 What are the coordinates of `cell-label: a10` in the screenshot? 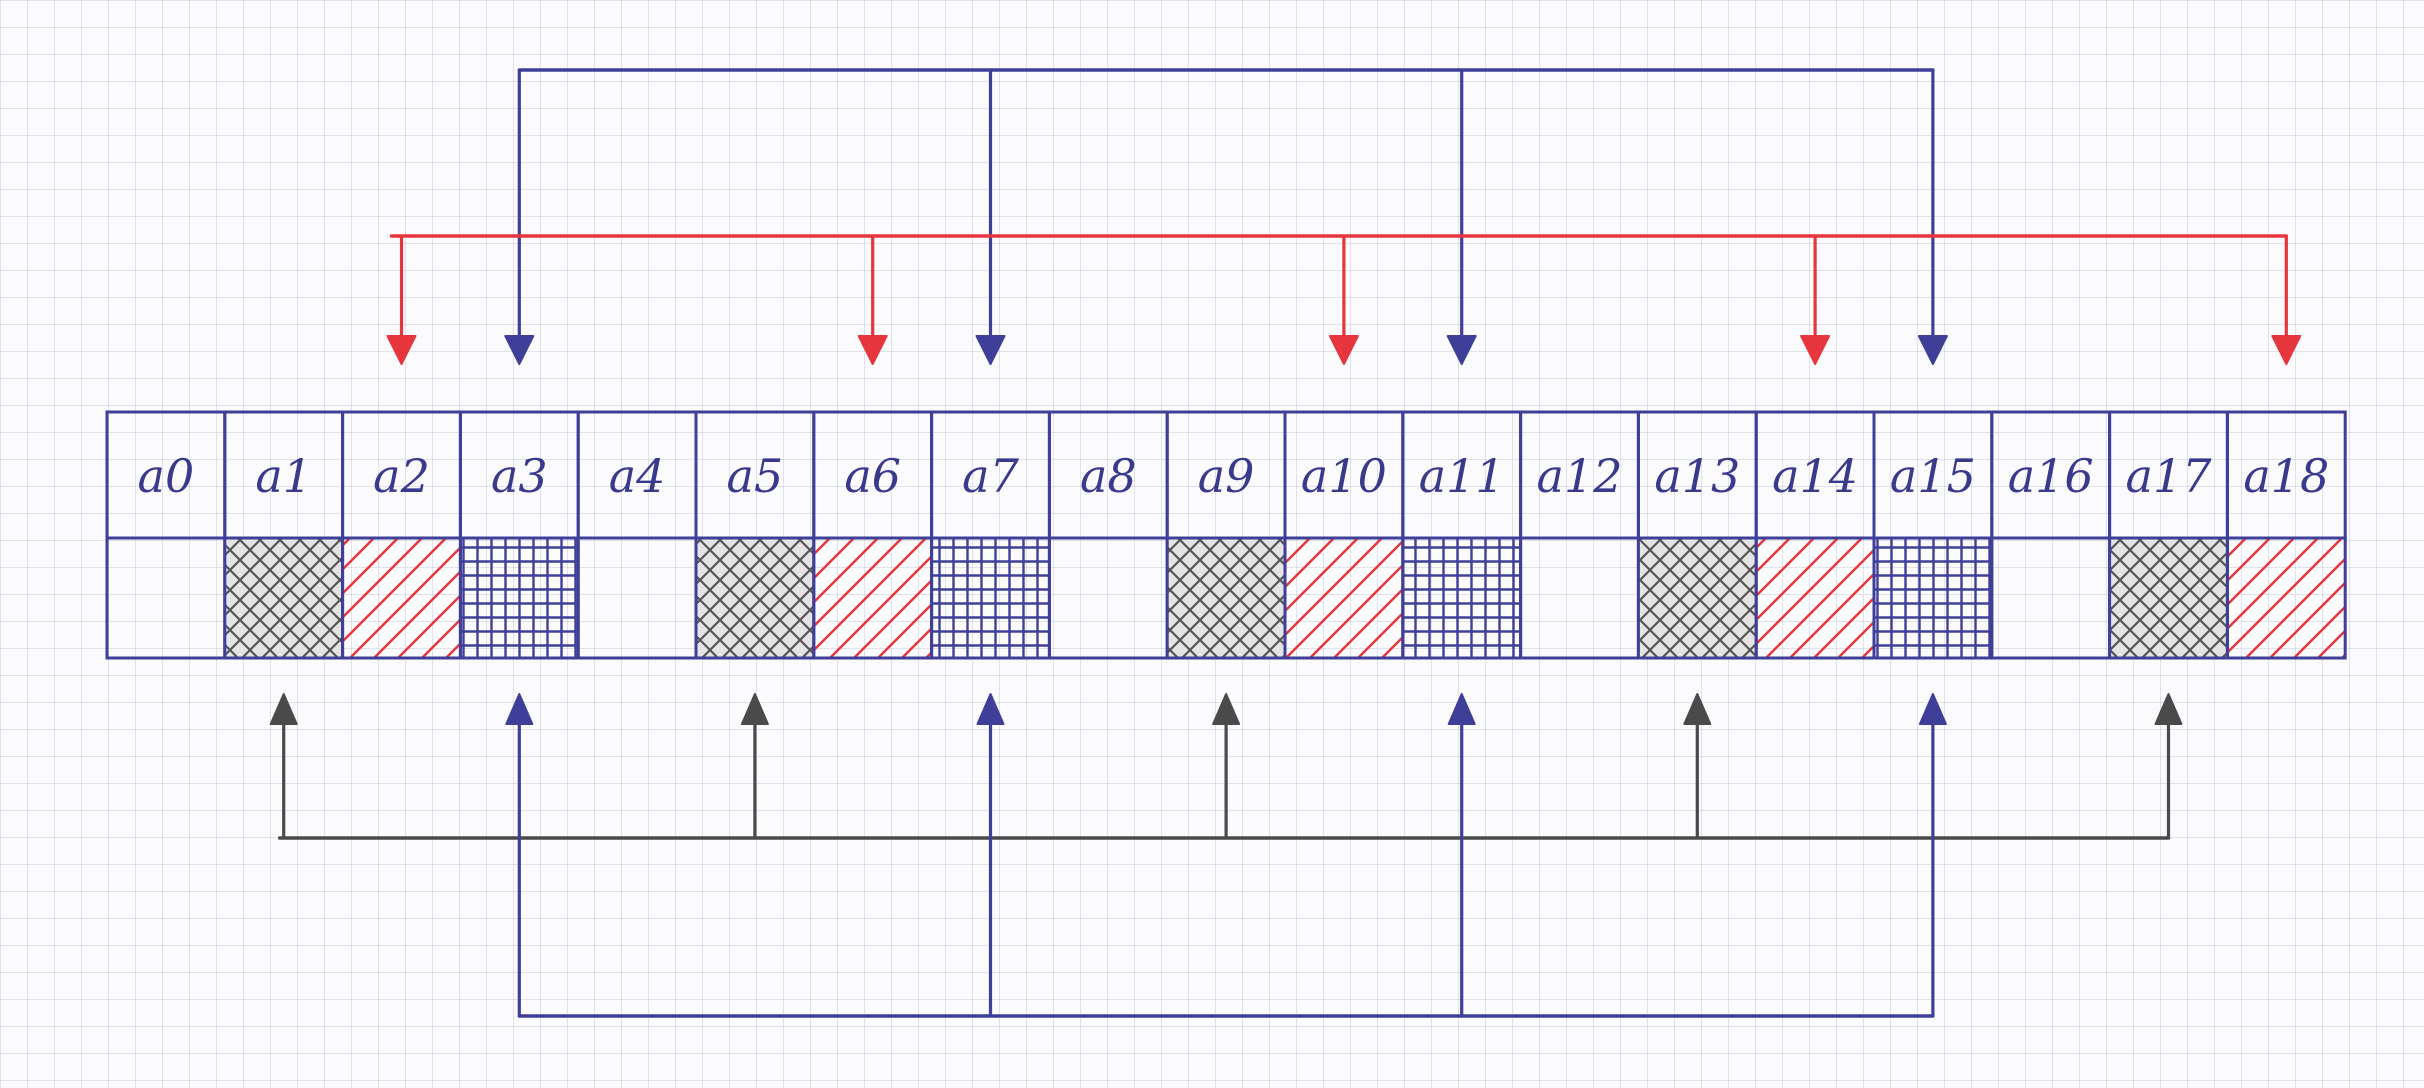 It's located at (1344, 476).